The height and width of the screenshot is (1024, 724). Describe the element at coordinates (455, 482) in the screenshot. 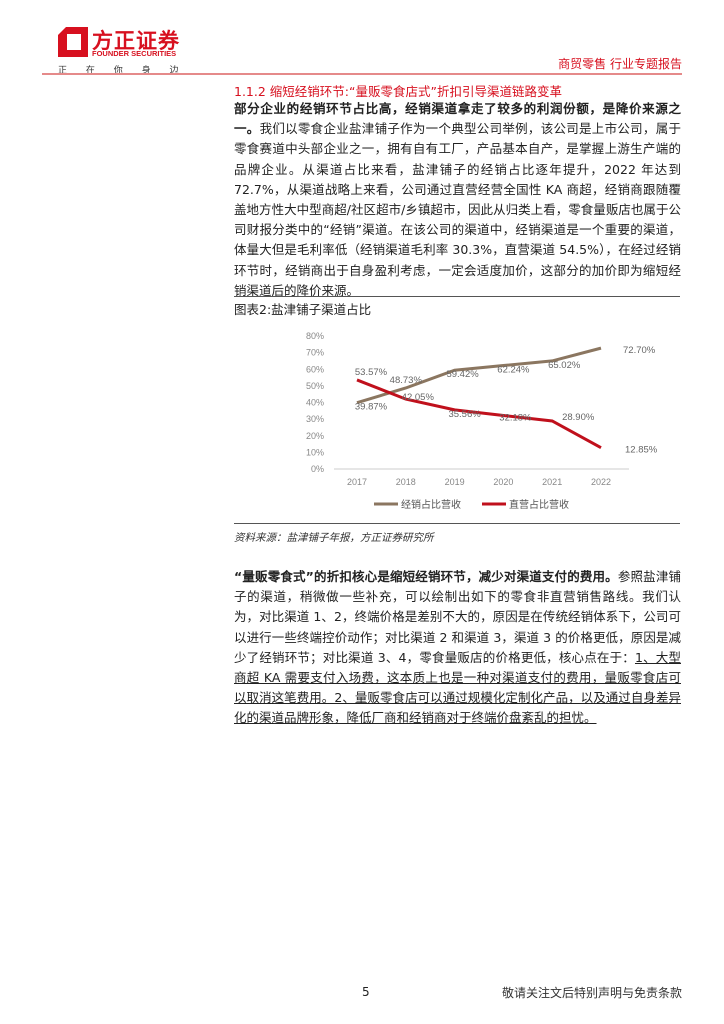

I see `x-tick-label: 2019` at that location.